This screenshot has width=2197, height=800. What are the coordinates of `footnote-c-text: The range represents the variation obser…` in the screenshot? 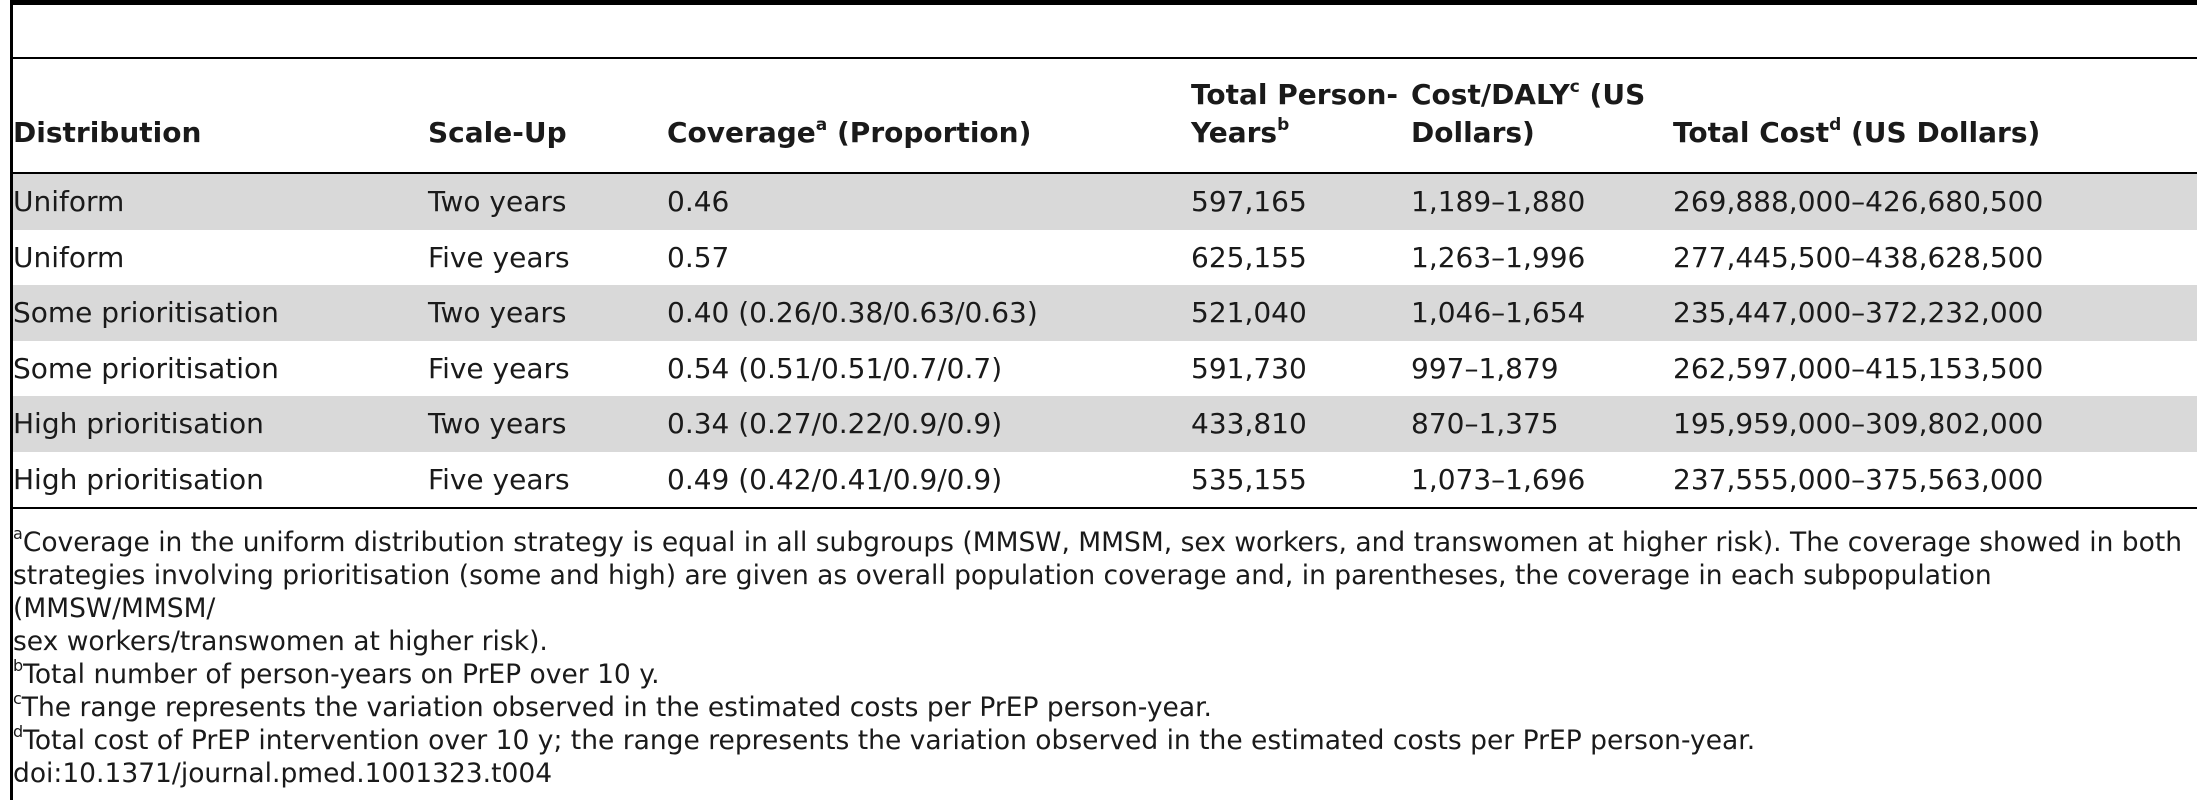 It's located at (616, 707).